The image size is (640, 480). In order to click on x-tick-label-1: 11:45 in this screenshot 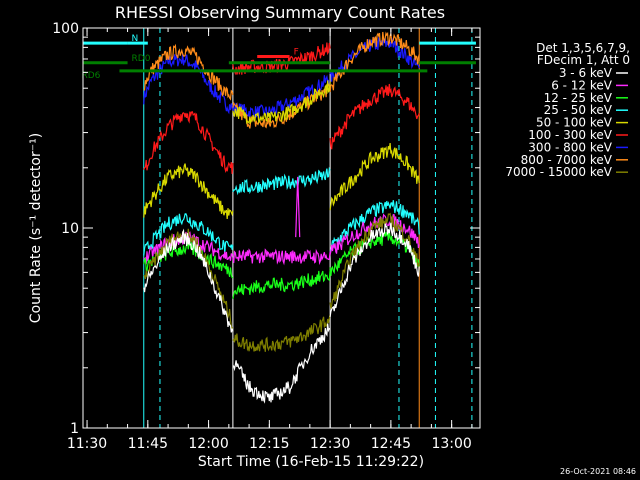, I will do `click(148, 444)`.